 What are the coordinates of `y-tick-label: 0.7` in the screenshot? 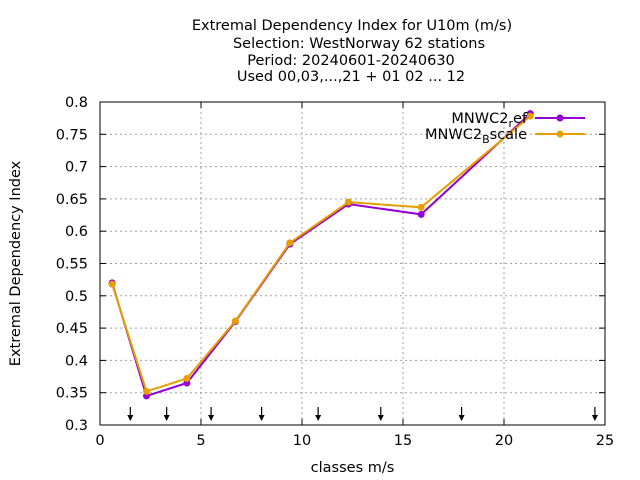 It's located at (76, 168).